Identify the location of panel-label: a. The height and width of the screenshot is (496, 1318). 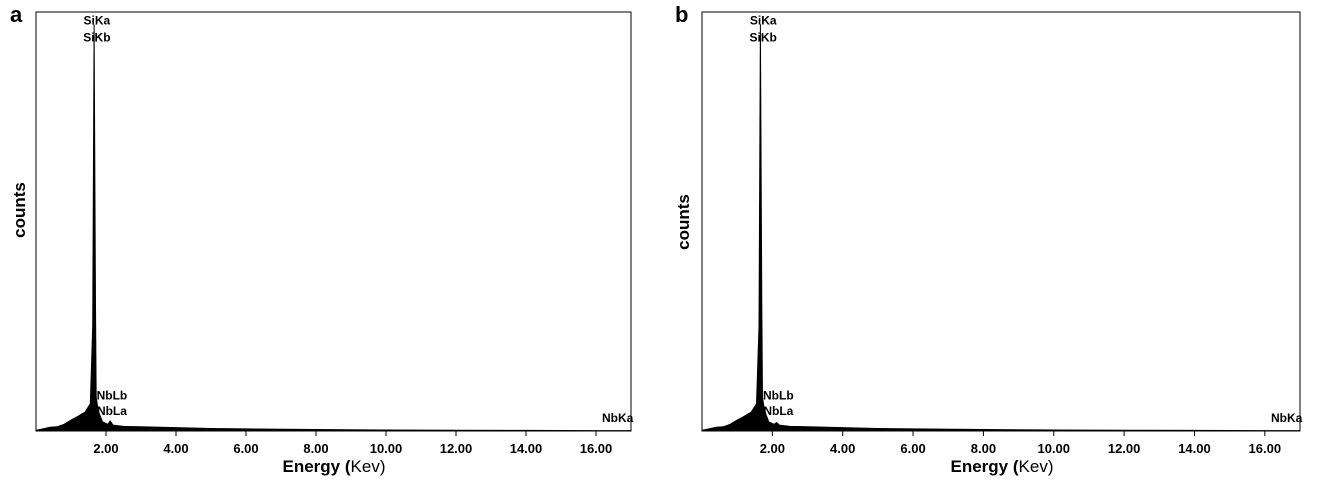
(16, 14).